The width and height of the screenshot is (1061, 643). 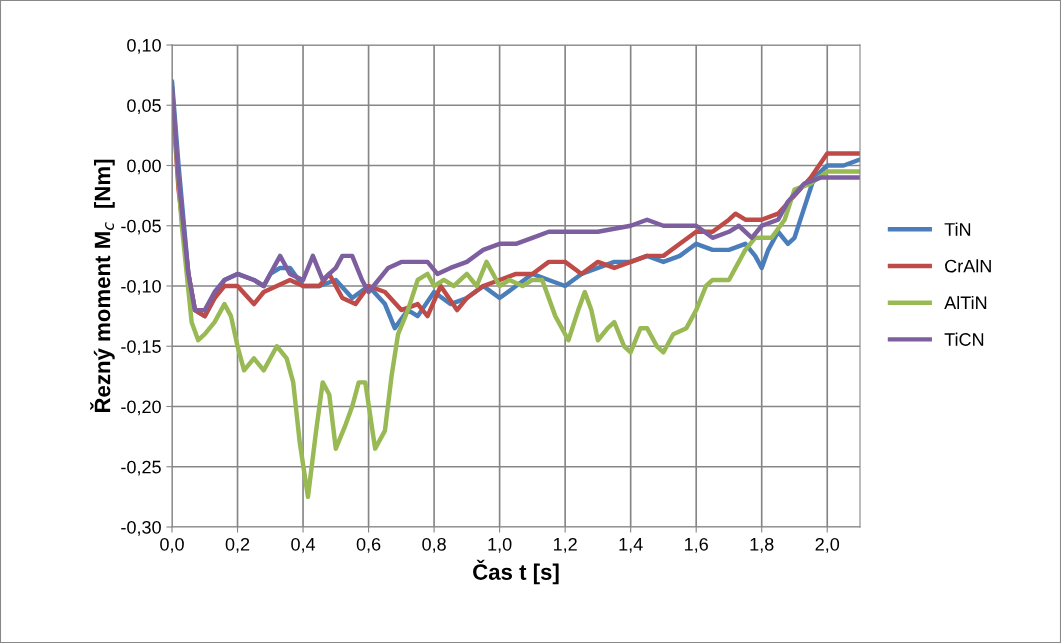 What do you see at coordinates (696, 545) in the screenshot?
I see `x-tick-label: 1,6` at bounding box center [696, 545].